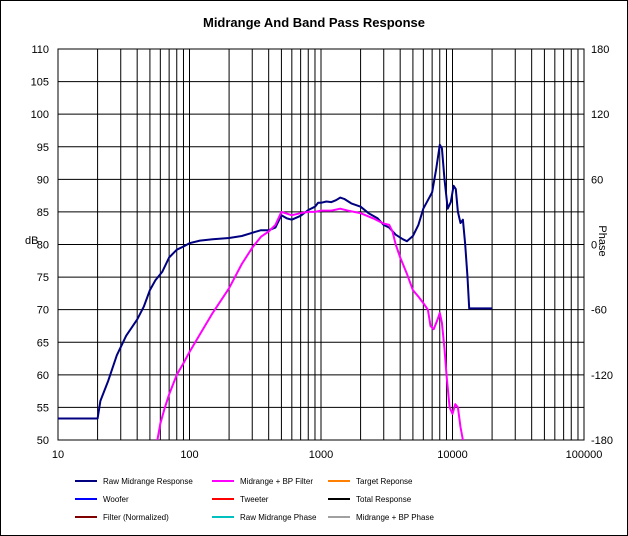 Image resolution: width=628 pixels, height=536 pixels. What do you see at coordinates (597, 180) in the screenshot?
I see `y2-tick-label: 60` at bounding box center [597, 180].